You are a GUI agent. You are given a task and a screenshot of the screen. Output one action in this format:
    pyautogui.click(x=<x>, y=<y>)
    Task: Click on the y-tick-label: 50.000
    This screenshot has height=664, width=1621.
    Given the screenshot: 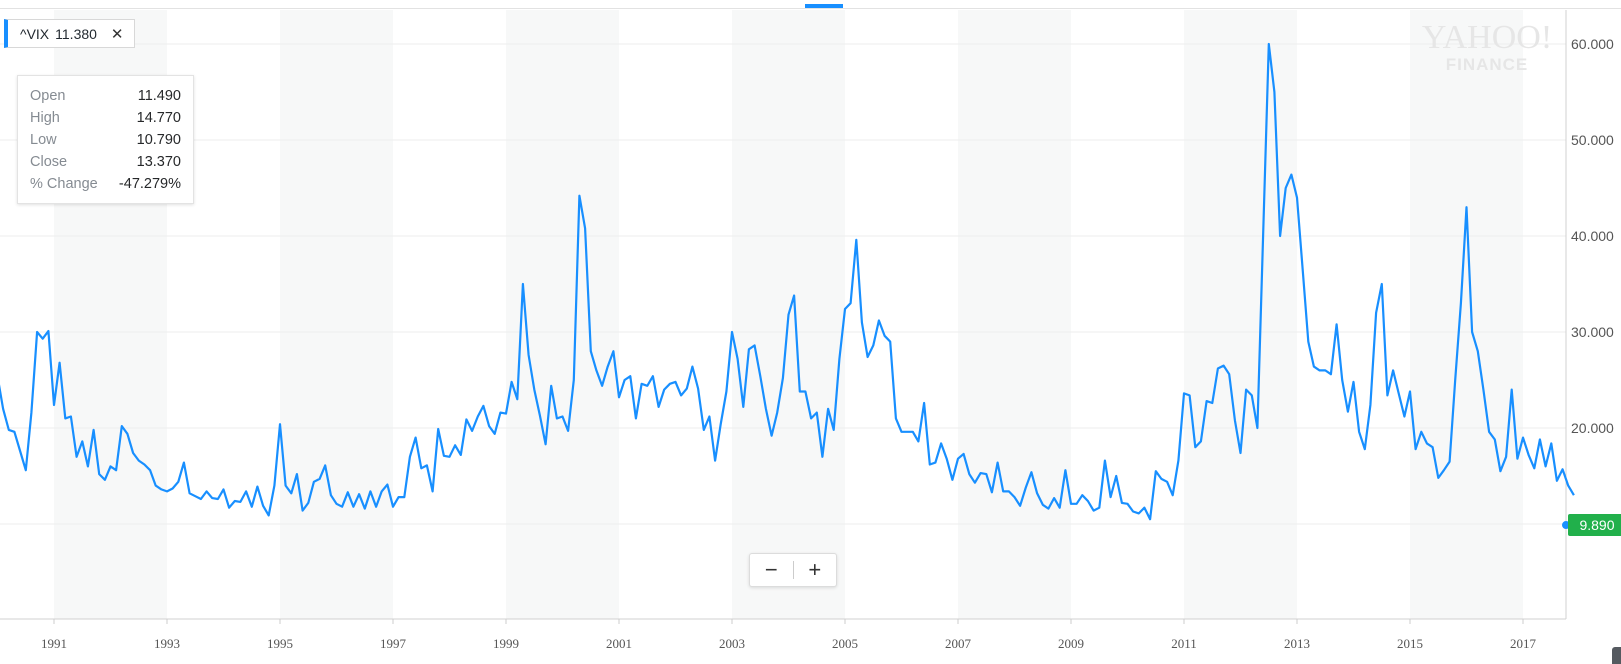 What is the action you would take?
    pyautogui.click(x=1592, y=140)
    